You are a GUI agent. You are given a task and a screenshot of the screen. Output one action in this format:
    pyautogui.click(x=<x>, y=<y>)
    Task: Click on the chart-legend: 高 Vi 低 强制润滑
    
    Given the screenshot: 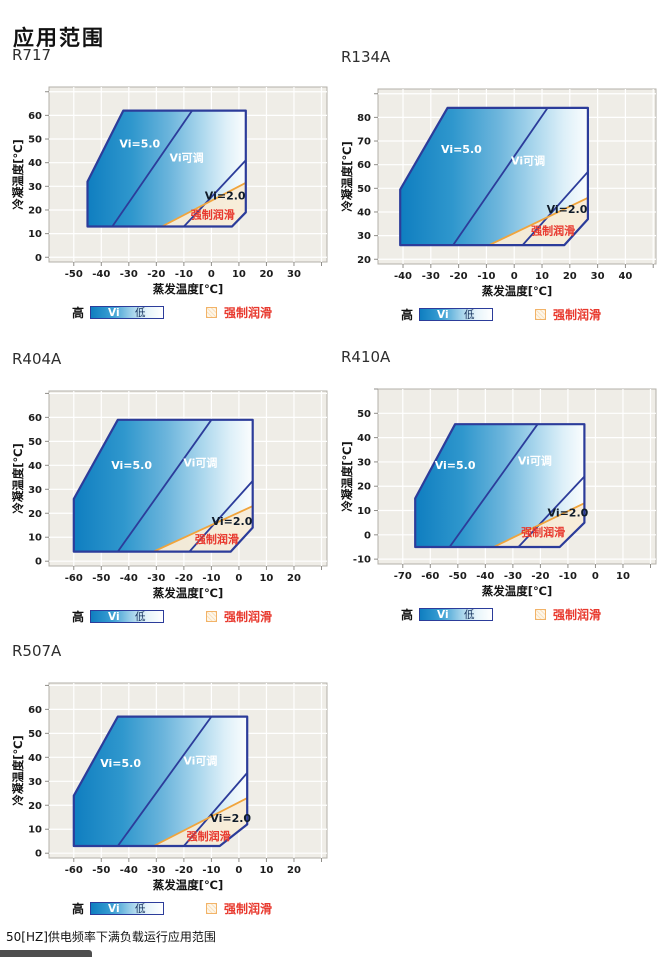 What is the action you would take?
    pyautogui.click(x=532, y=314)
    